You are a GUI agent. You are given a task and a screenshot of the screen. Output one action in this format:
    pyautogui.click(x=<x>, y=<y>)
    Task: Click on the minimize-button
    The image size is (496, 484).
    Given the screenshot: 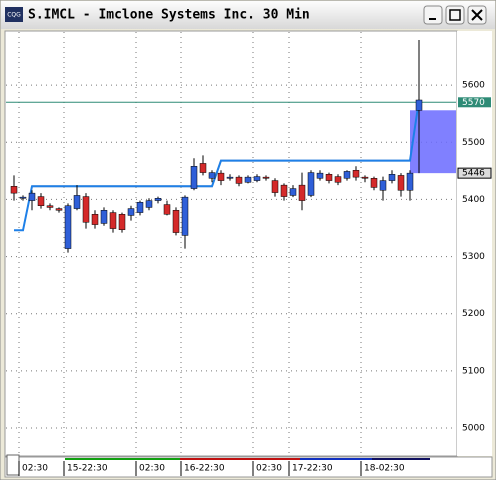 What is the action you would take?
    pyautogui.click(x=433, y=15)
    